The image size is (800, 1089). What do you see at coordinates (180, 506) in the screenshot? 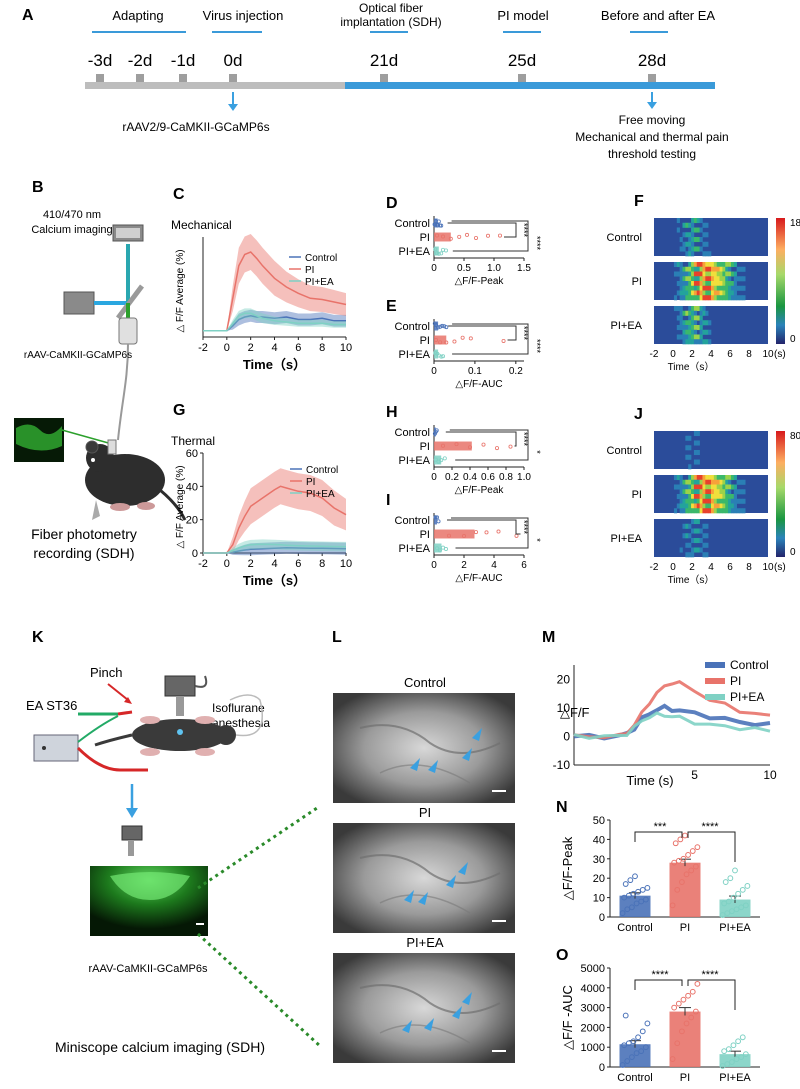
I see `y-axis-label: △ F/F Average (%)` at bounding box center [180, 506].